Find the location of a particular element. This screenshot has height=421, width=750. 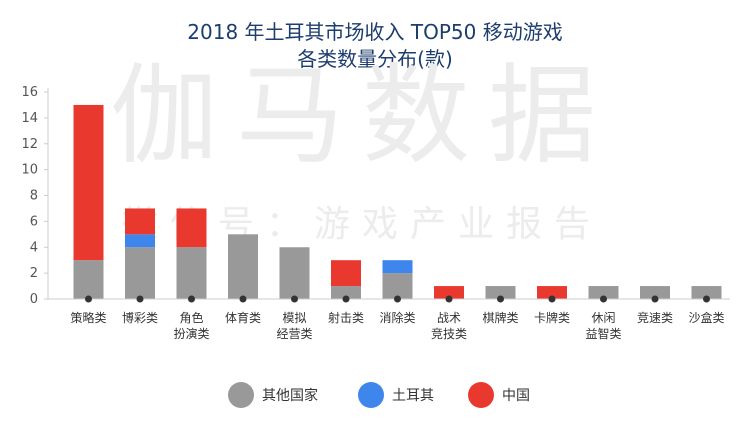

x-tick-label: 休闲益智类 is located at coordinates (603, 326).